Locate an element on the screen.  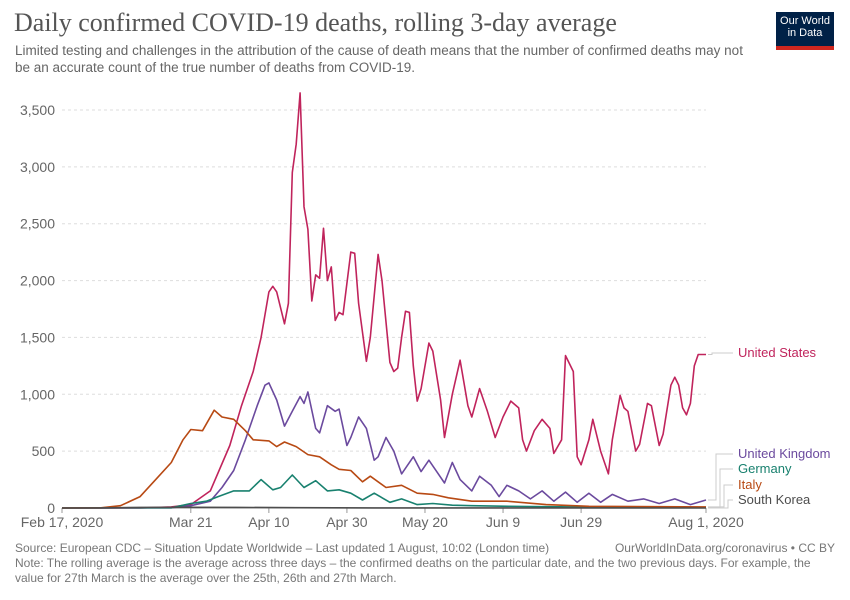
y-tick-label: 1,000 is located at coordinates (37, 394).